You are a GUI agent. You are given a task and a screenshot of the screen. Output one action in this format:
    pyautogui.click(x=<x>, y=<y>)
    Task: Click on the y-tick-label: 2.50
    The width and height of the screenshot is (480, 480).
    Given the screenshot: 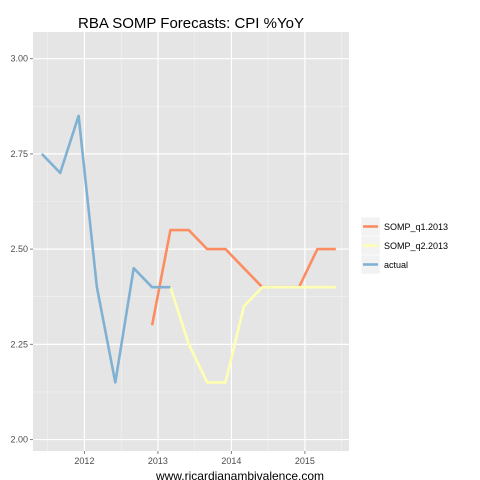 What is the action you would take?
    pyautogui.click(x=19, y=249)
    